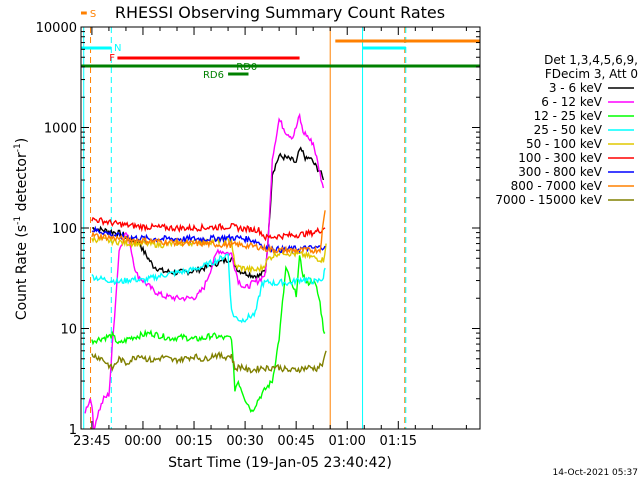  What do you see at coordinates (548, 200) in the screenshot?
I see `legend-entry-label: 7000 - 15000 keV` at bounding box center [548, 200].